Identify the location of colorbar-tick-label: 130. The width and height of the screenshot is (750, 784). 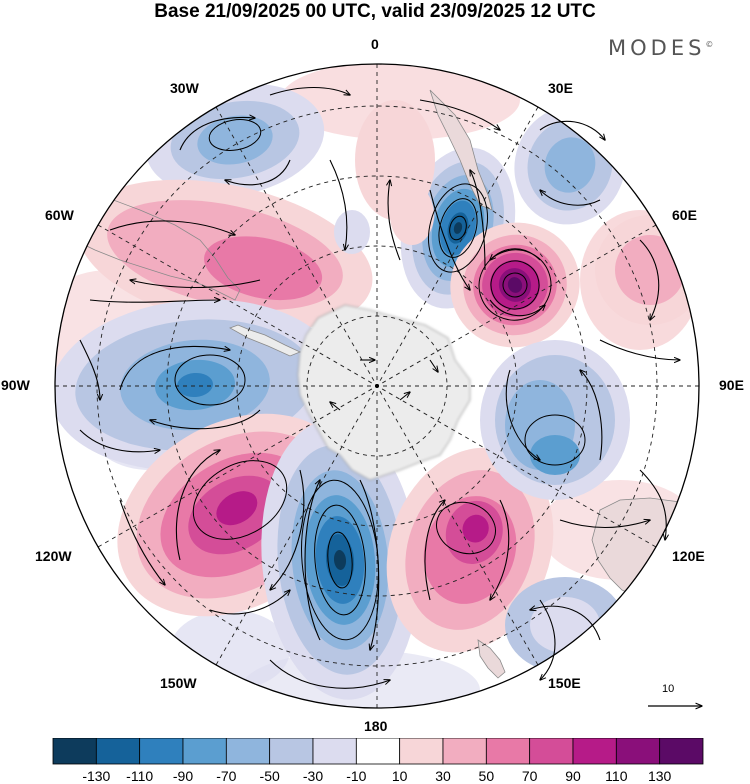
(659, 776).